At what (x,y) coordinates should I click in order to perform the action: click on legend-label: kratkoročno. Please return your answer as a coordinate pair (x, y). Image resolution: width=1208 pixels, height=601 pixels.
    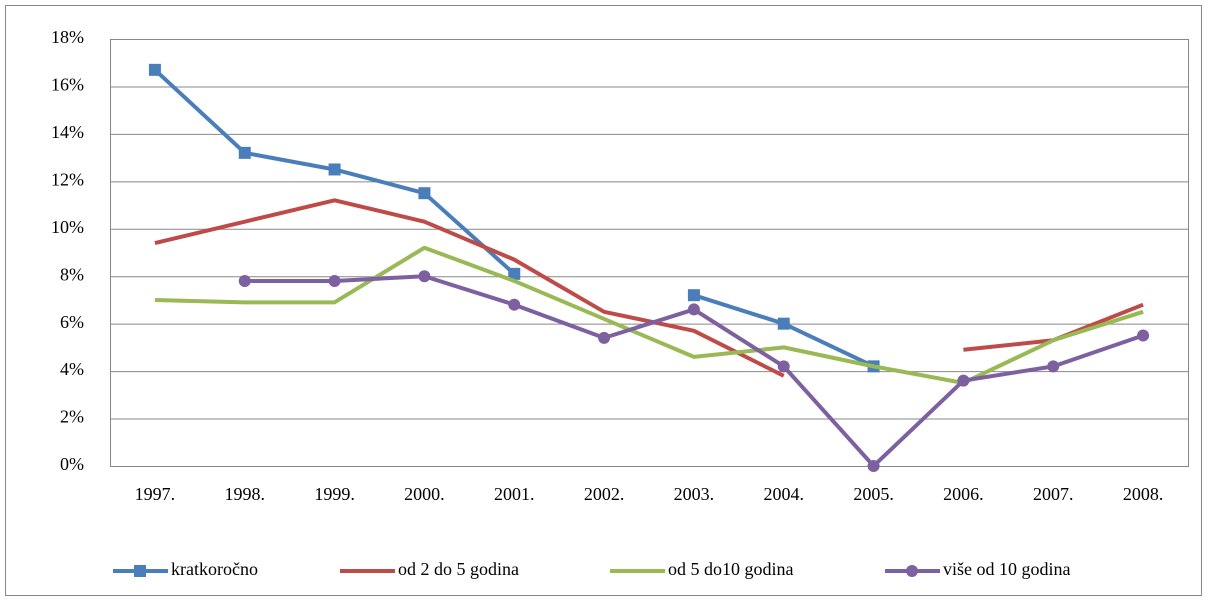
    Looking at the image, I should click on (214, 569).